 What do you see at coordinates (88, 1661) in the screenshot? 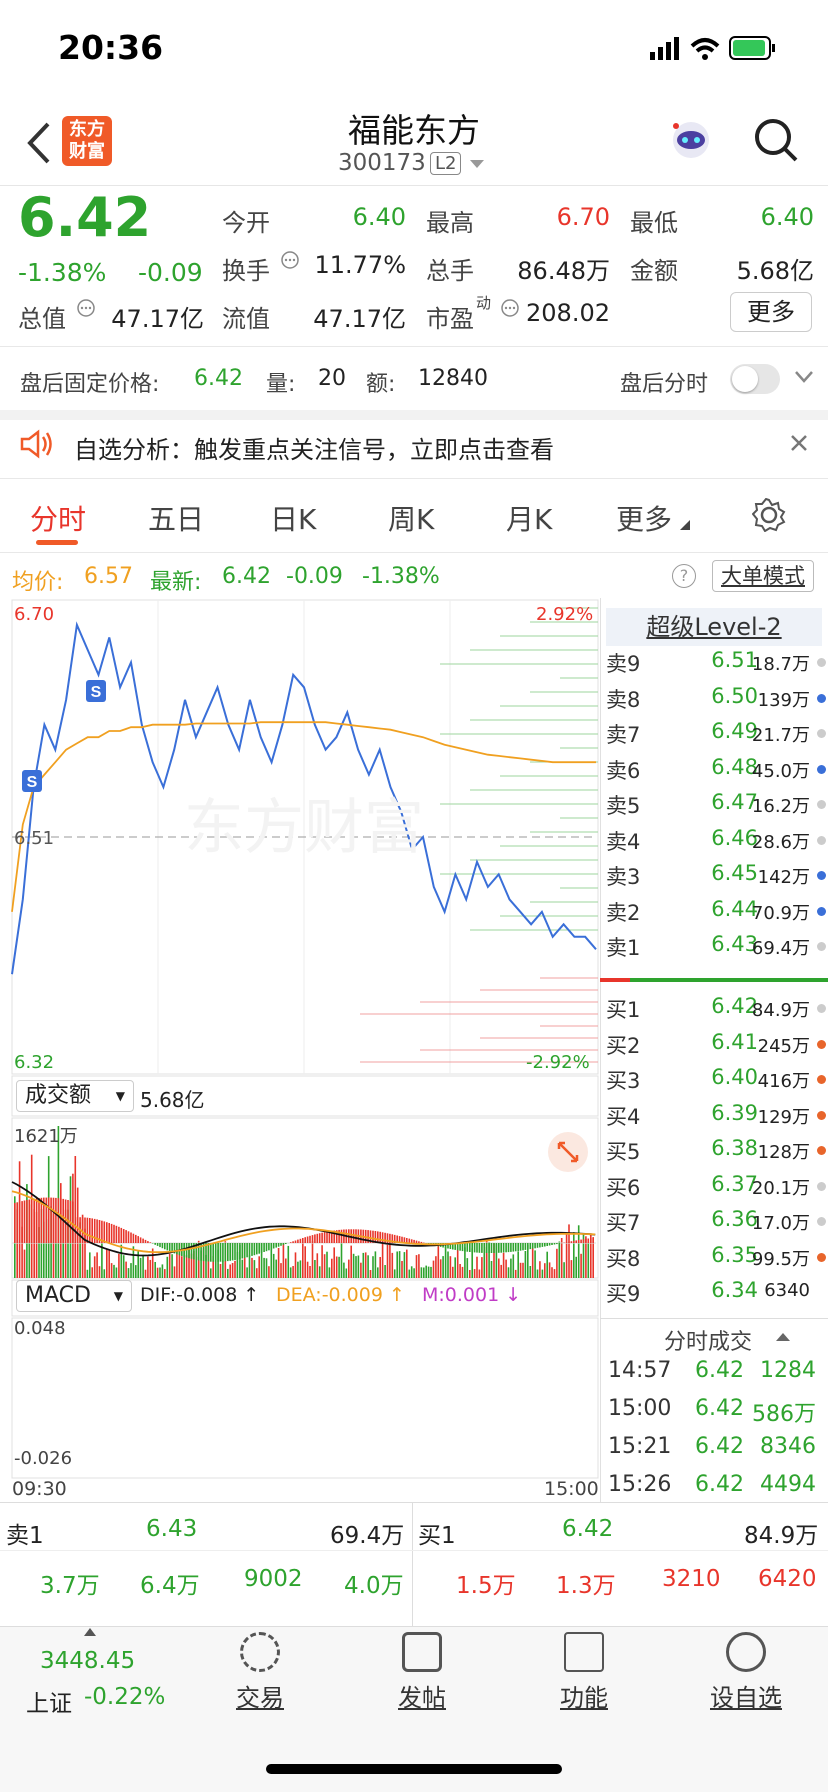
I see `index-value: 3448.45` at bounding box center [88, 1661].